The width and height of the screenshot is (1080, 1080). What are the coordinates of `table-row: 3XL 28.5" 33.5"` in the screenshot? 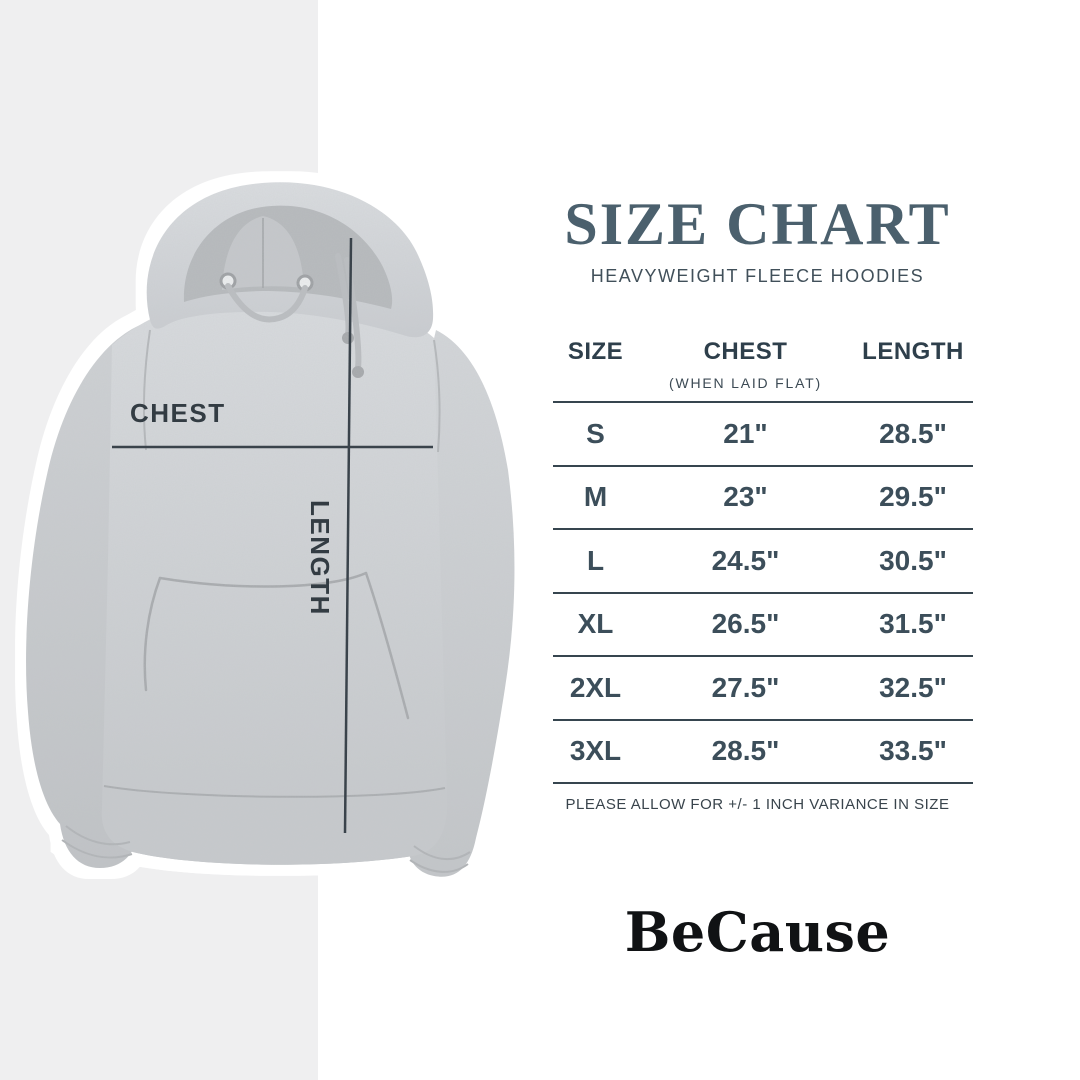 It's located at (763, 752).